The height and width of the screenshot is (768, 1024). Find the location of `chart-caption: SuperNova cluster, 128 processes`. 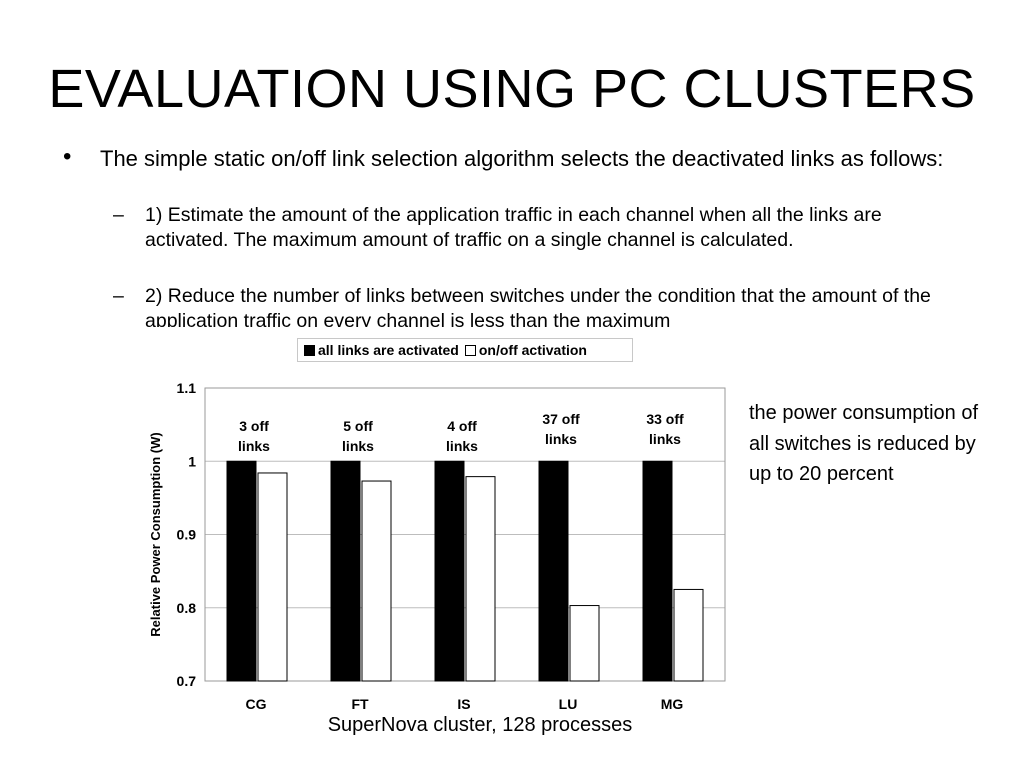

chart-caption: SuperNova cluster, 128 processes is located at coordinates (480, 725).